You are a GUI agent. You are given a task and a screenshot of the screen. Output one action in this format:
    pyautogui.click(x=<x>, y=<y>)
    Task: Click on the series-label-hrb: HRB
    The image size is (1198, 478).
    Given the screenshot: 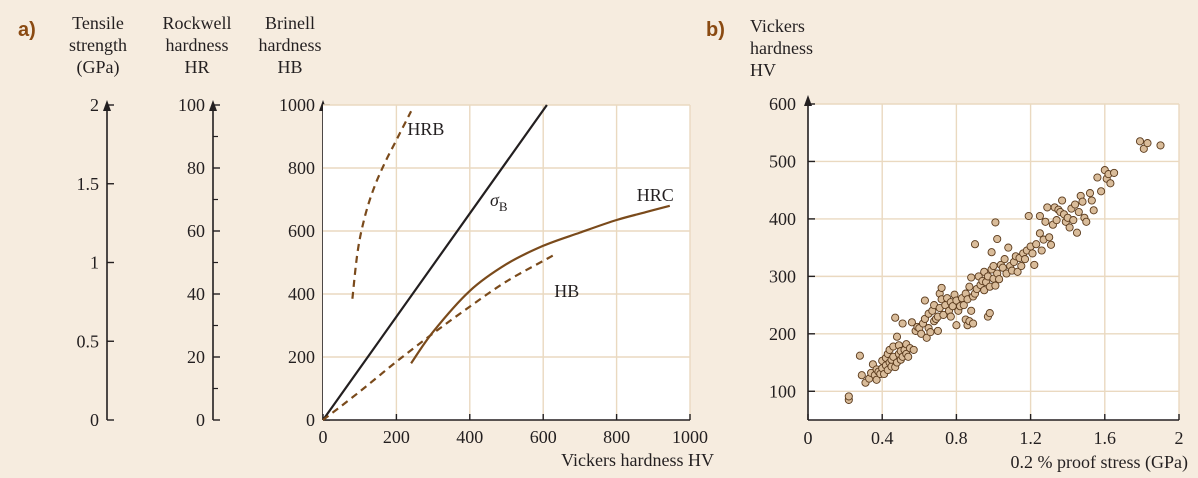 What is the action you would take?
    pyautogui.click(x=425, y=129)
    